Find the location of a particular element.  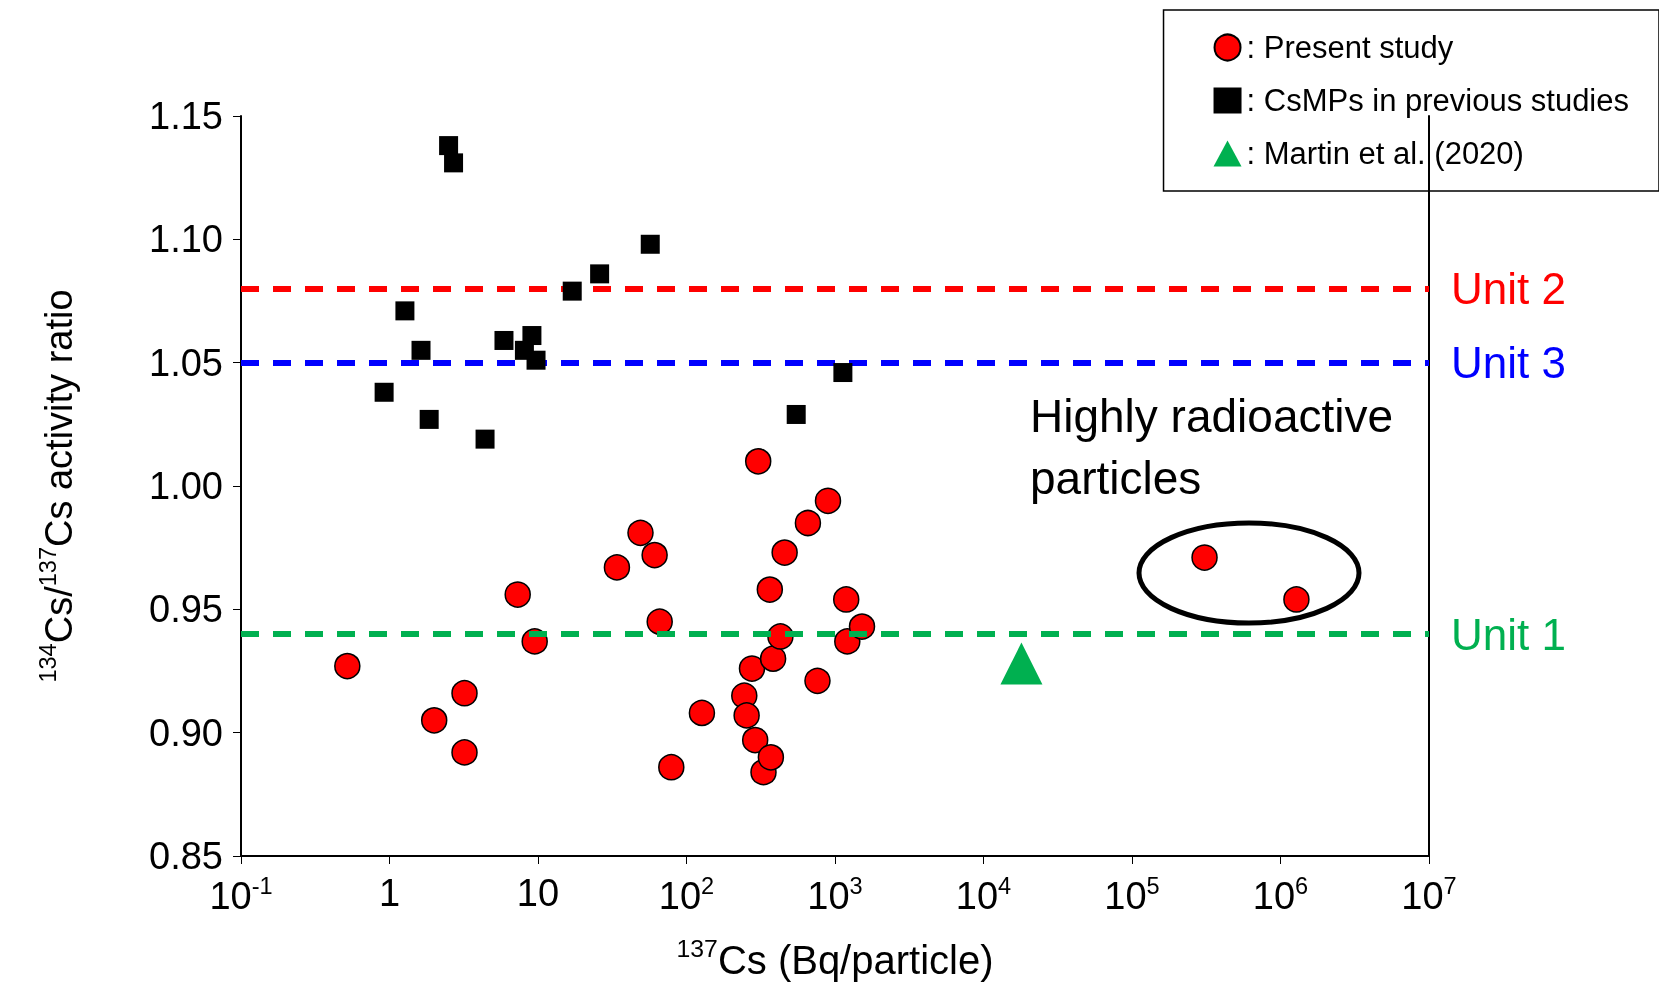

y-tick-label: 0.90 is located at coordinates (186, 732).